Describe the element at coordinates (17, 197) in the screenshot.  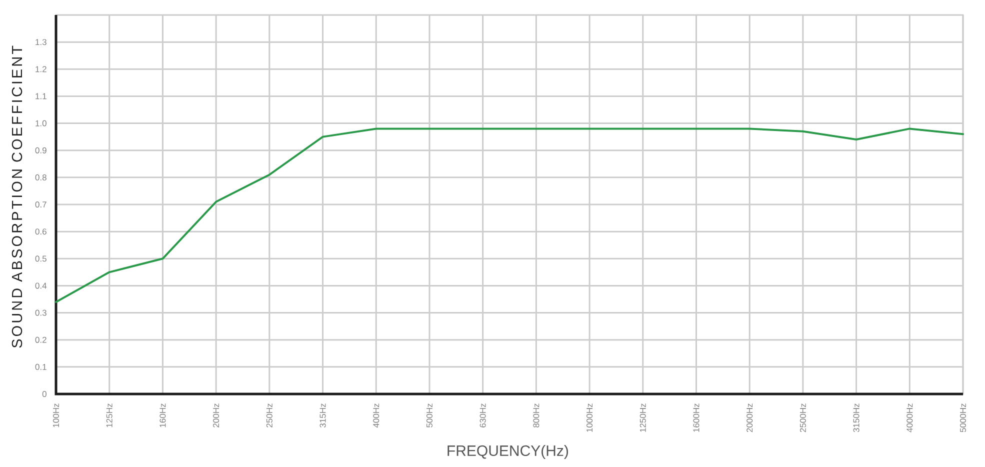
I see `y-axis-title: SOUND ABSORPTION COEFFICIENT` at that location.